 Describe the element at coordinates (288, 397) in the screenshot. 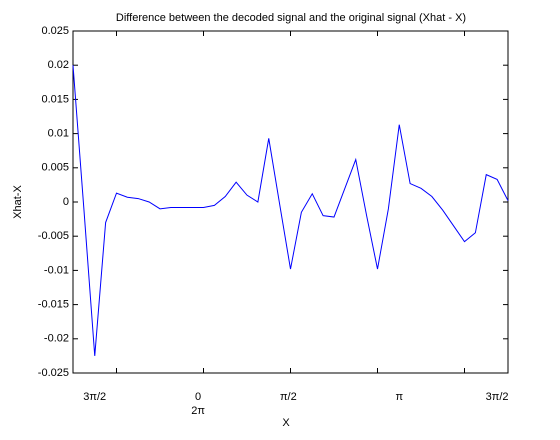

I see `x-annotation: π/2` at that location.